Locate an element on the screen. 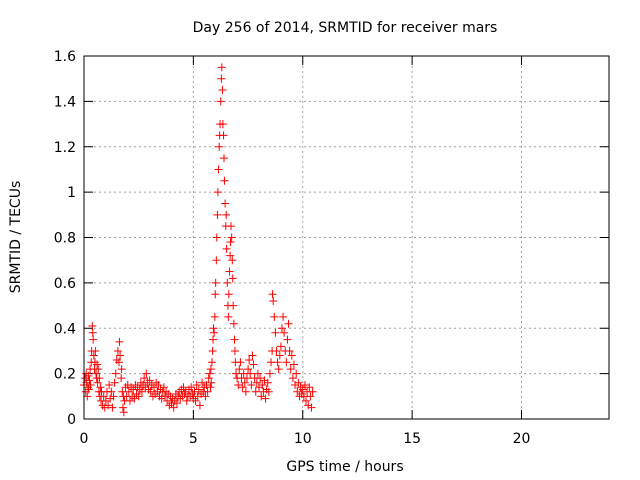 This screenshot has width=640, height=480. y-tick-label: 0.4 is located at coordinates (65, 329).